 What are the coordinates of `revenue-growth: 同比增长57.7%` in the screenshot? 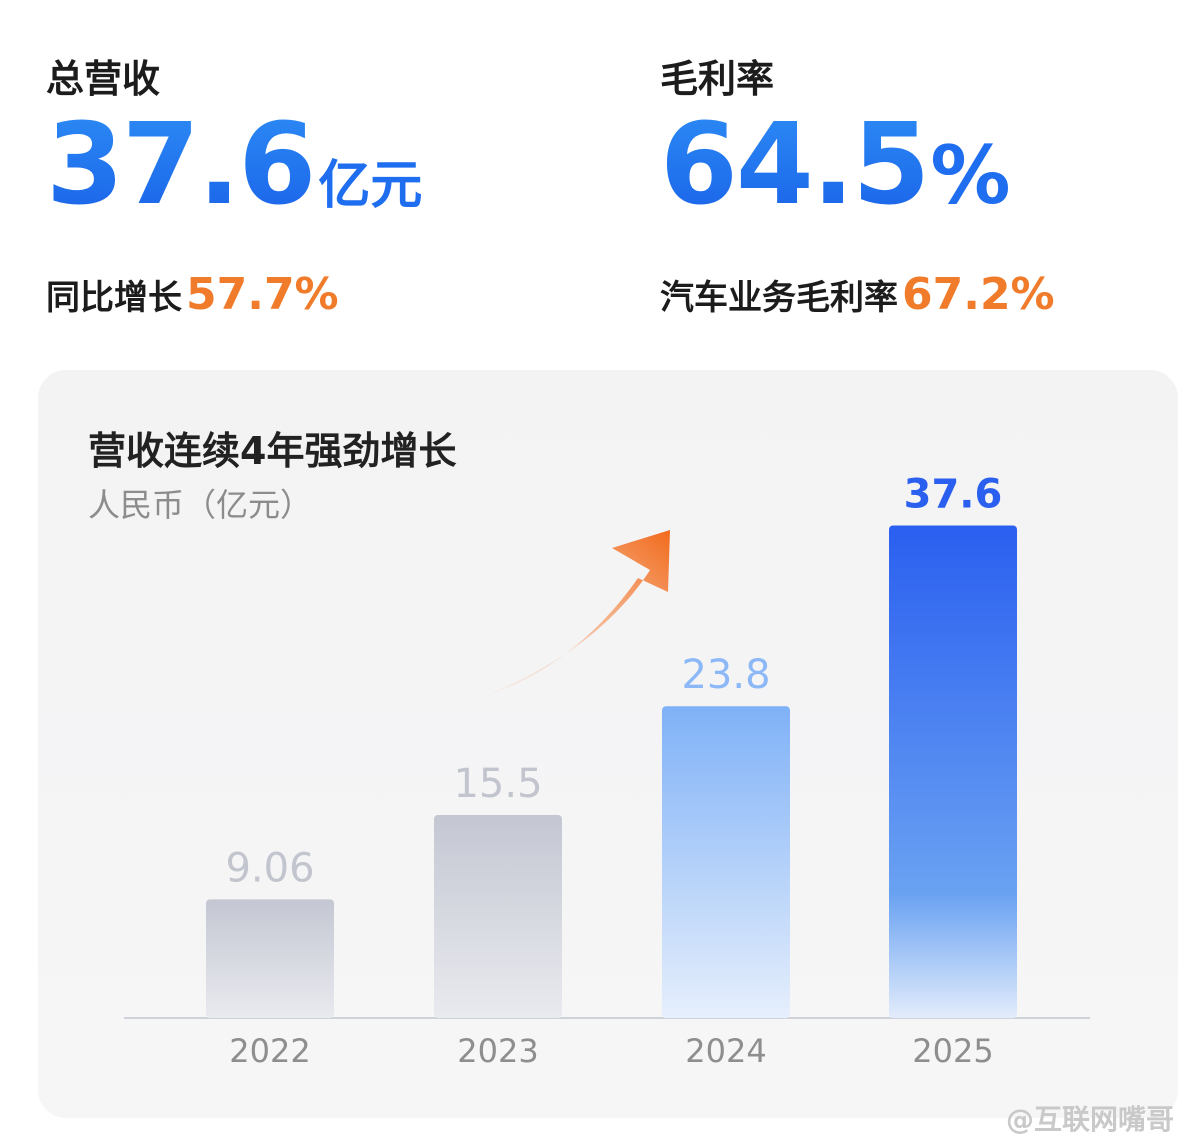 It's located at (234, 294).